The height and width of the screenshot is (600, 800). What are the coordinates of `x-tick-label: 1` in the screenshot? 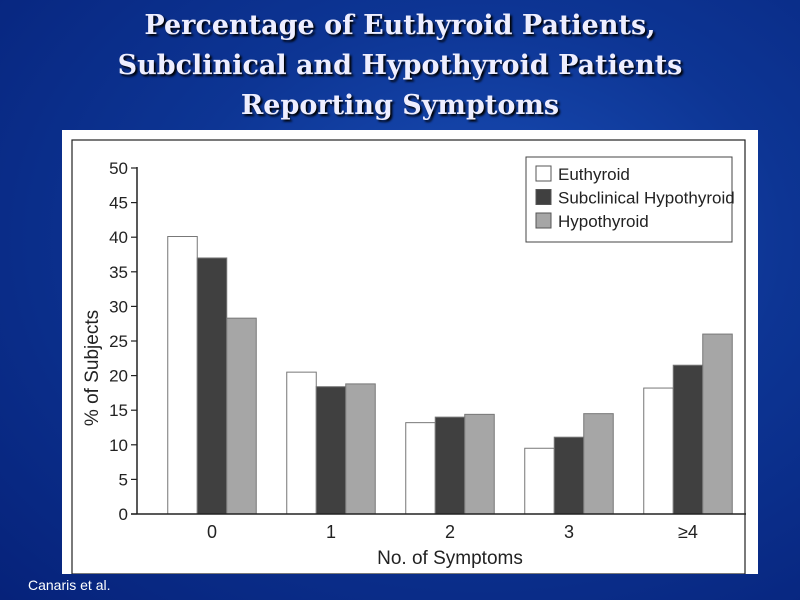 It's located at (331, 532).